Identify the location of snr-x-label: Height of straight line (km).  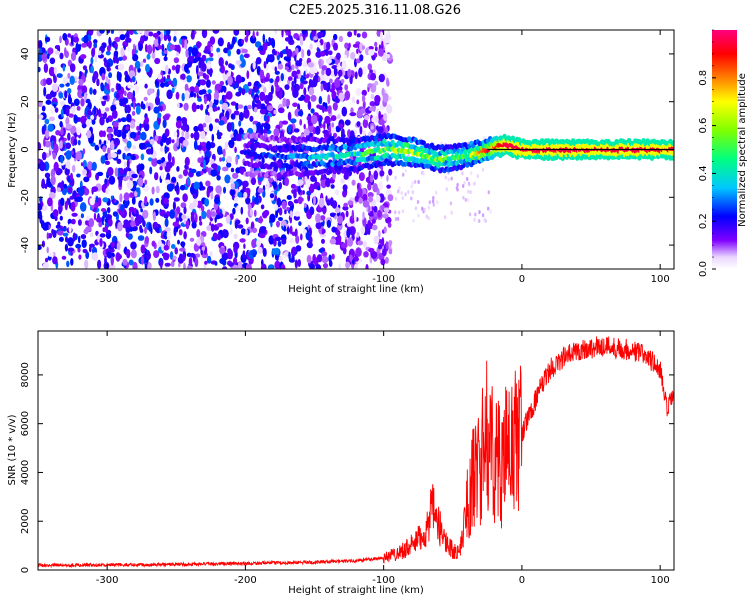
(356, 590).